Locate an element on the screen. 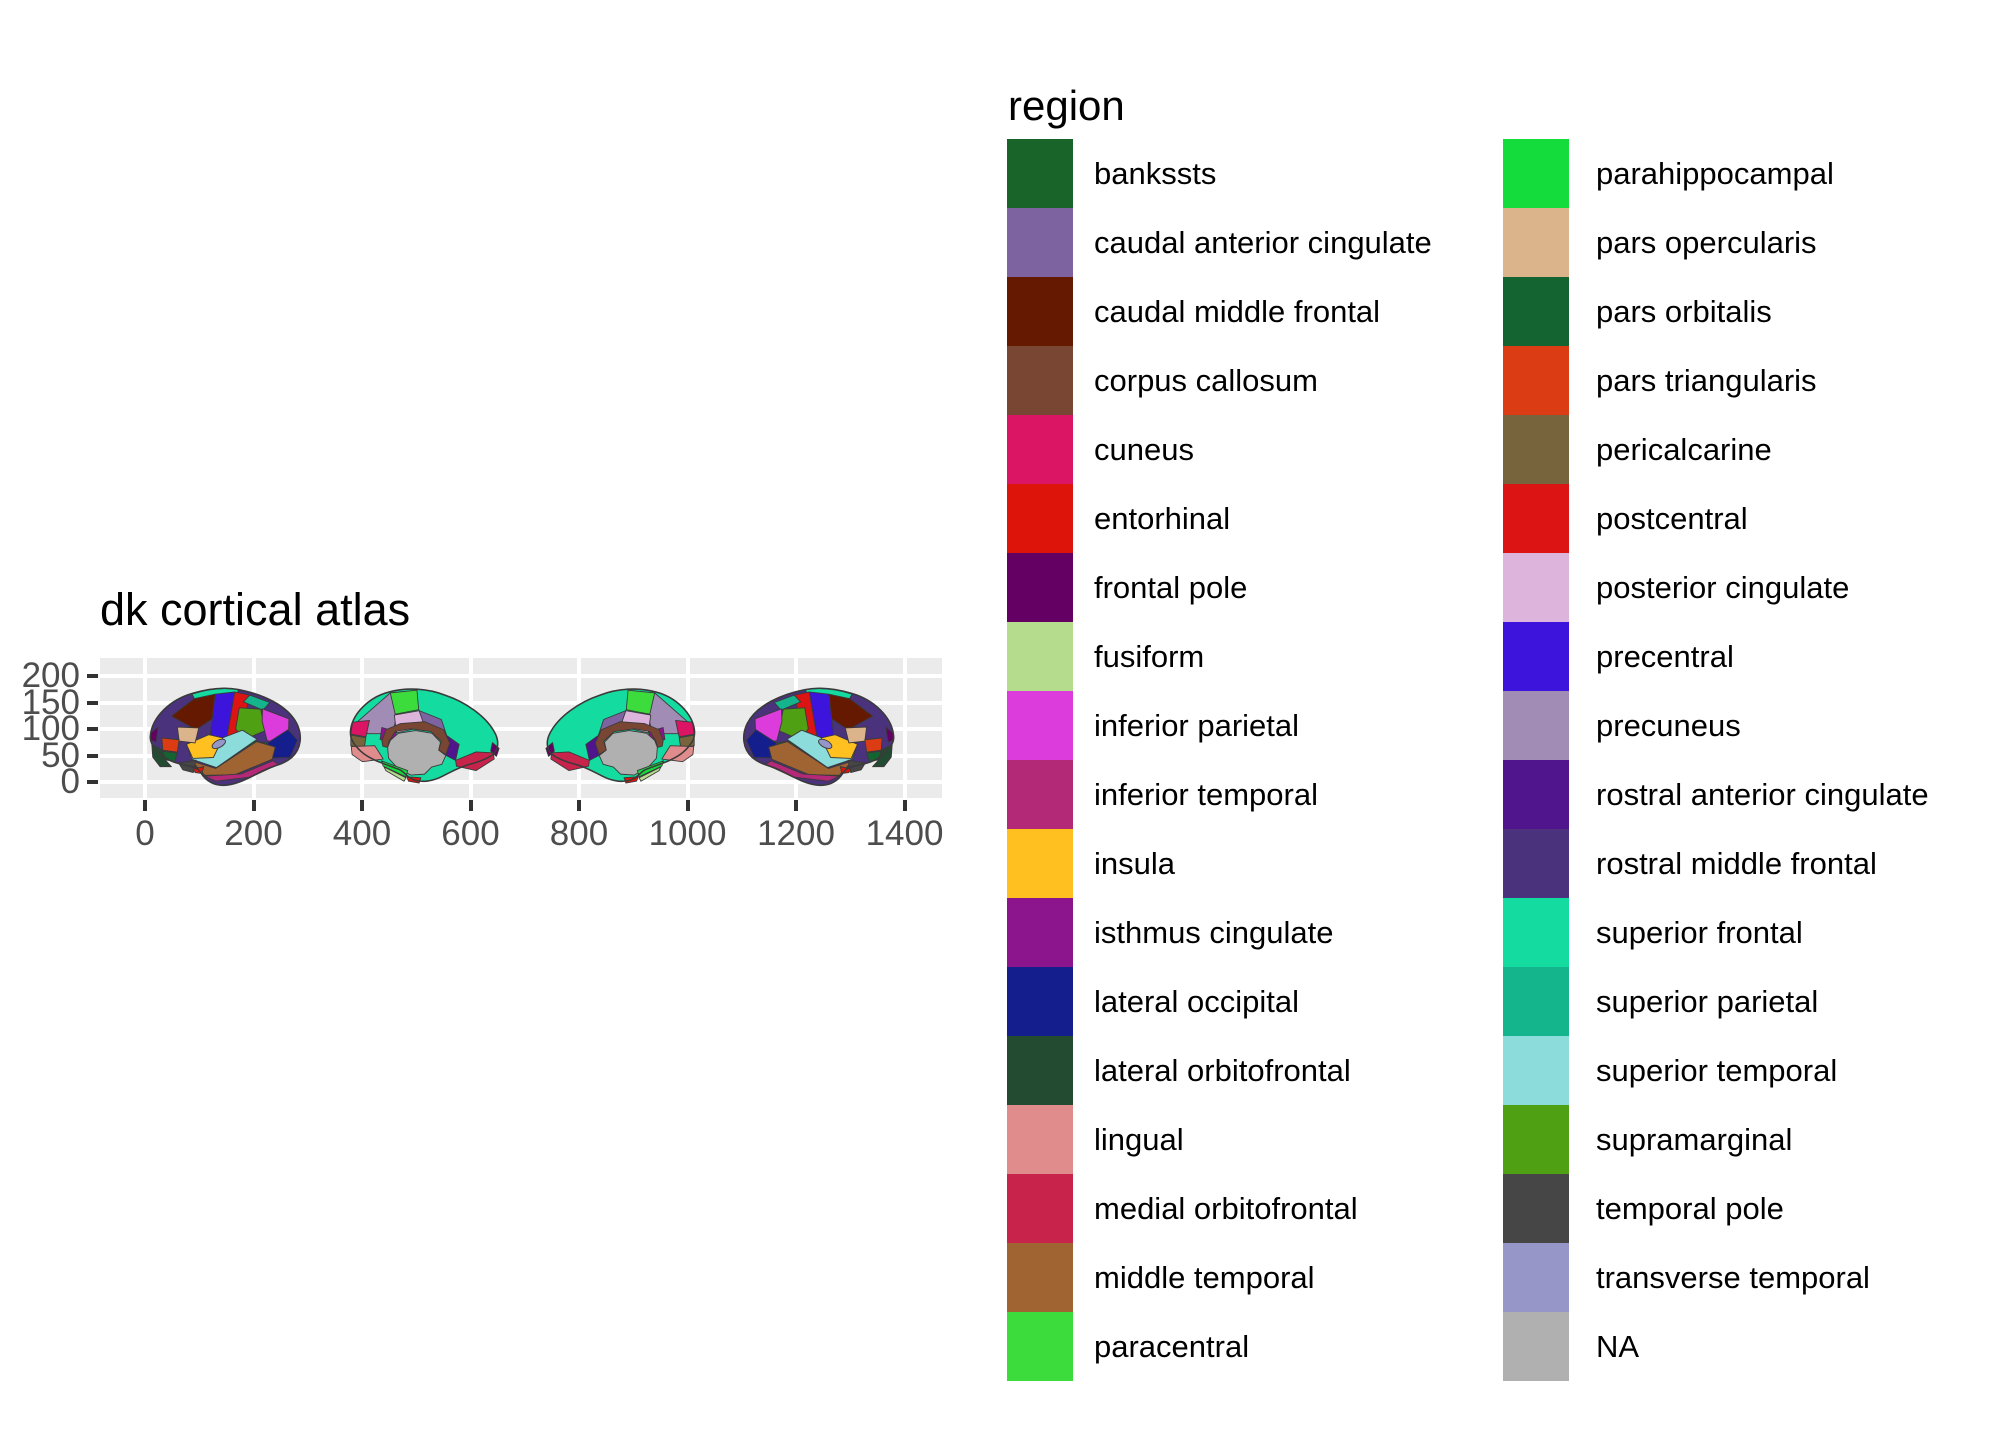 The height and width of the screenshot is (1440, 2016). legend-label-lateral-orbitofrontal: lateral orbitofrontal is located at coordinates (1222, 1070).